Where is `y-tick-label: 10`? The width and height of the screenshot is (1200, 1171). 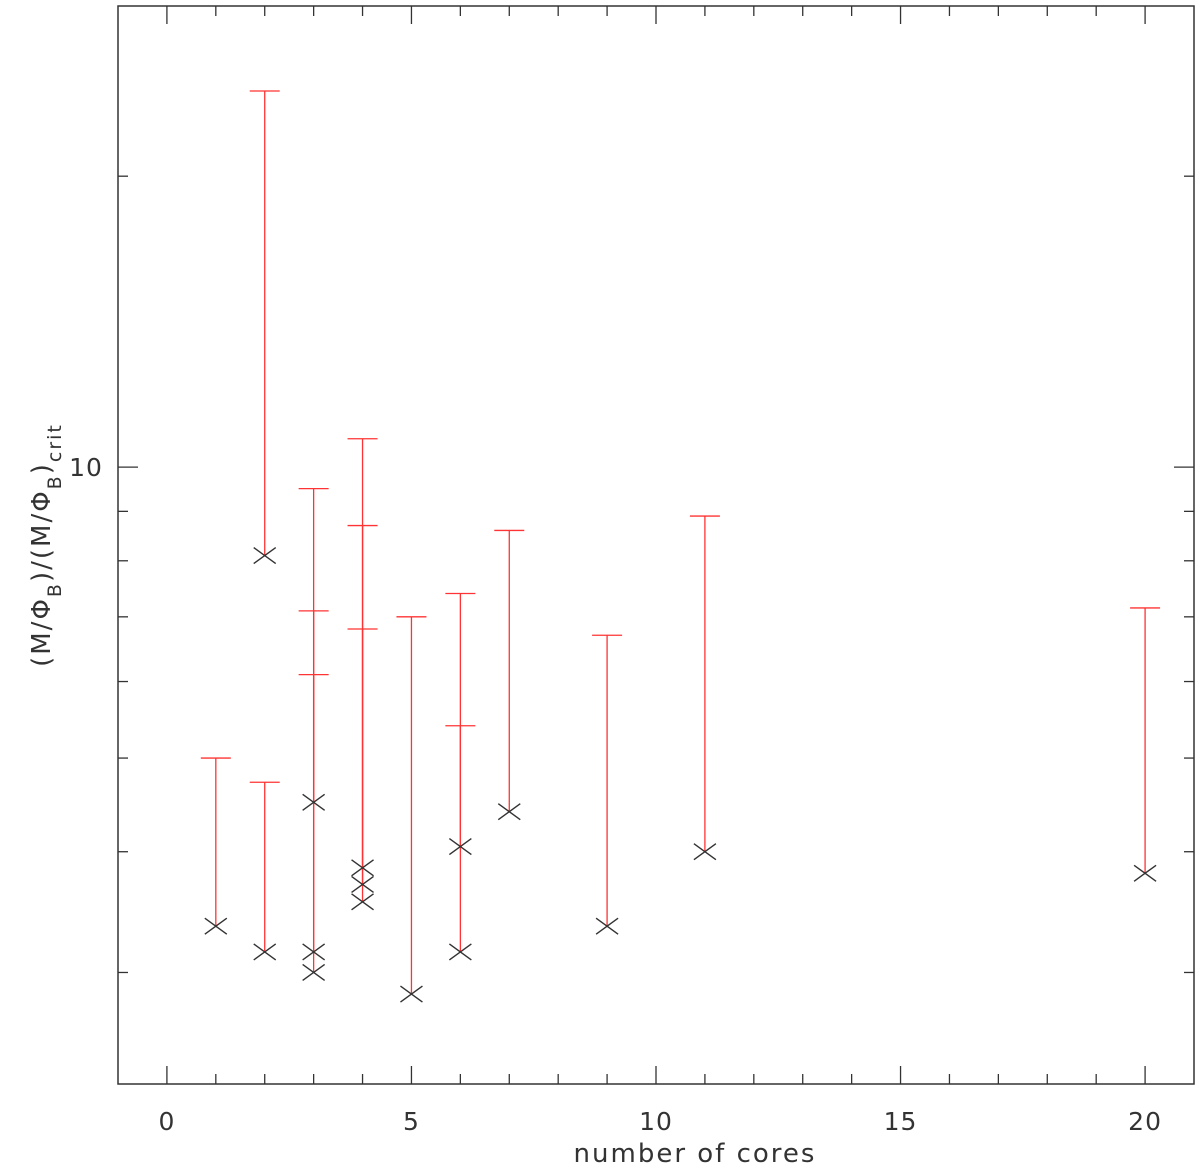 y-tick-label: 10 is located at coordinates (86, 467).